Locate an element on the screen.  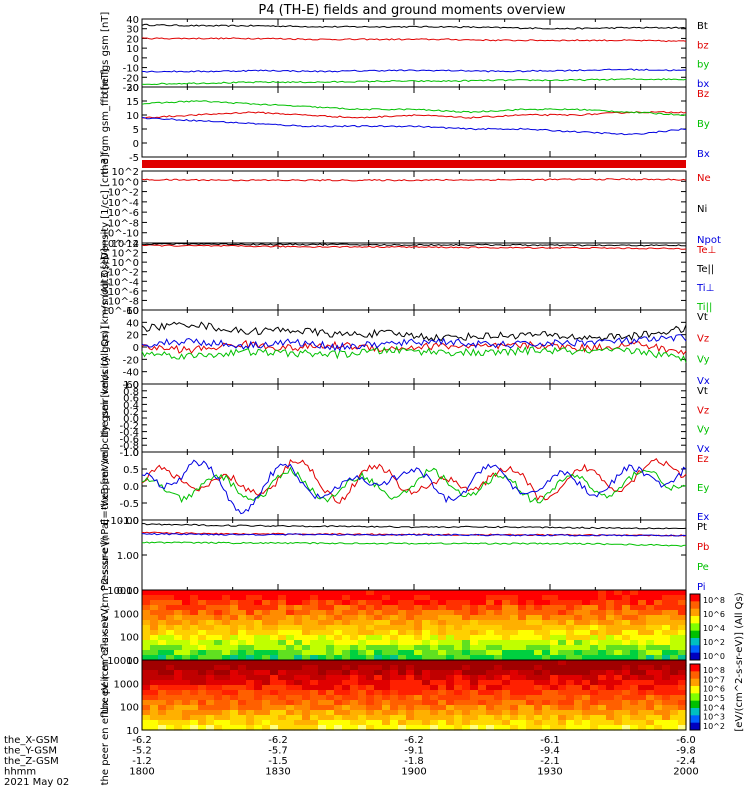
footer-value: -6.0 is located at coordinates (686, 740).